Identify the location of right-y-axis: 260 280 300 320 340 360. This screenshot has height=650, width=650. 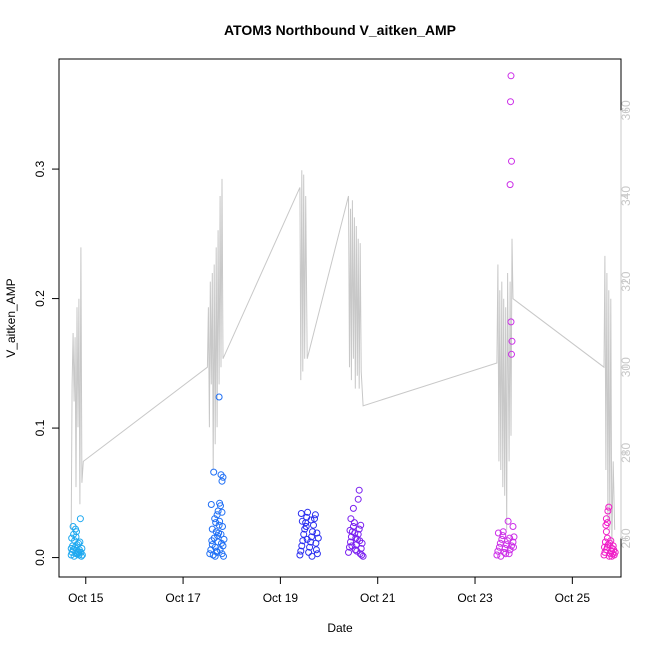
(626, 324).